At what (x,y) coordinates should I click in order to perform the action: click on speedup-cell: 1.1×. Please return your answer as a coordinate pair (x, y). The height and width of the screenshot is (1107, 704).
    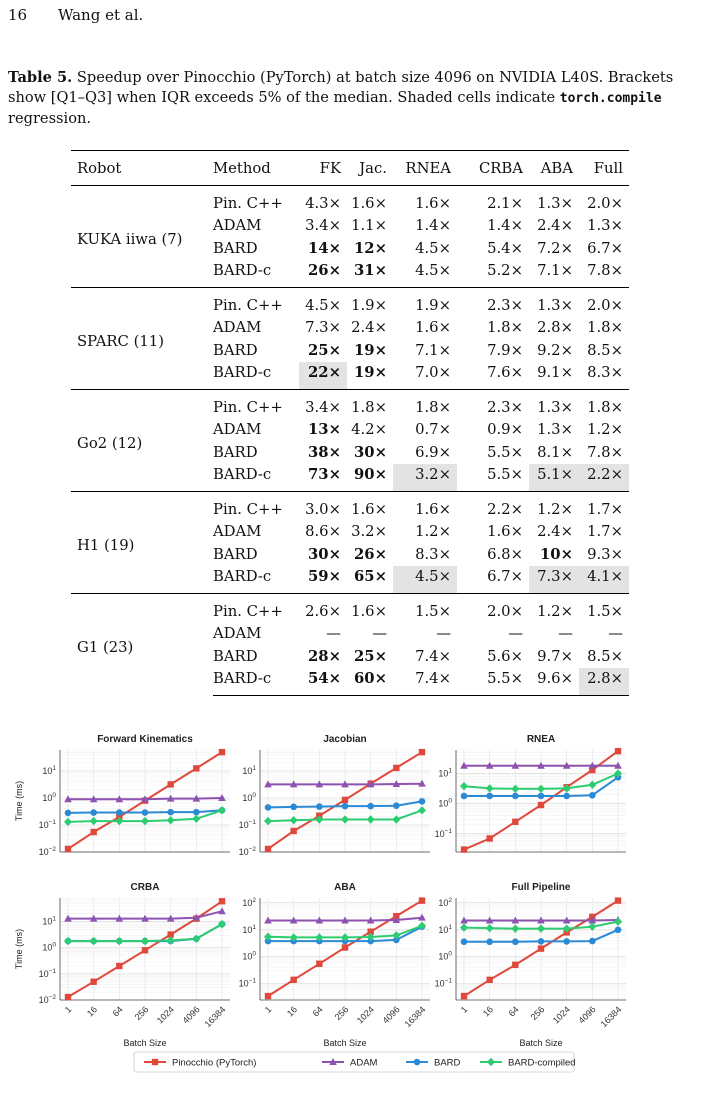
    Looking at the image, I should click on (369, 226).